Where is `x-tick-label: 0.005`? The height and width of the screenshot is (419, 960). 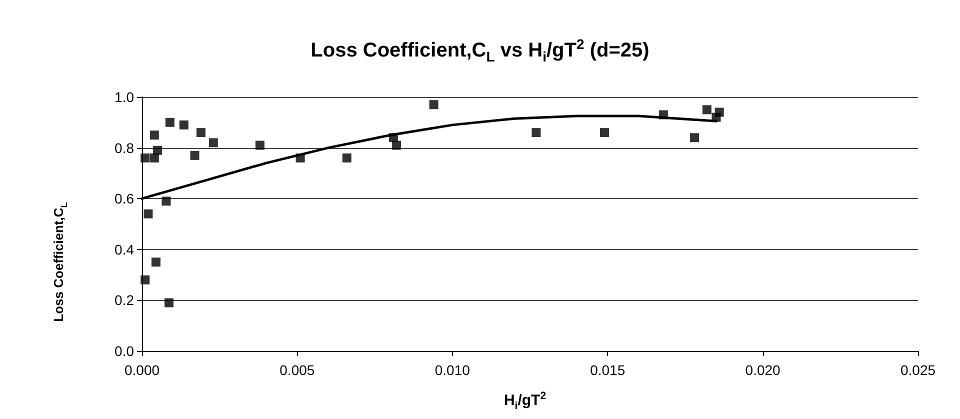 x-tick-label: 0.005 is located at coordinates (297, 370).